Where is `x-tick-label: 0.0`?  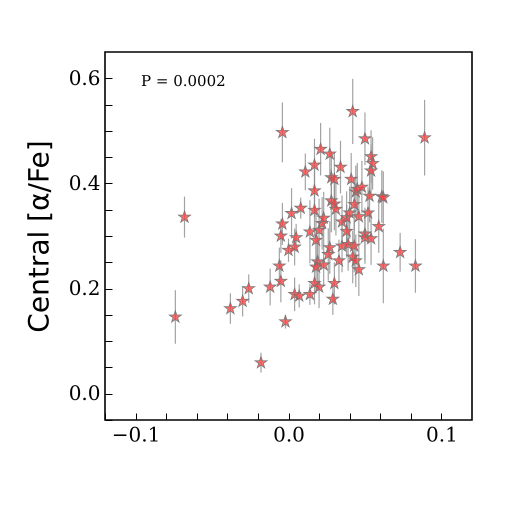
x-tick-label: 0.0 is located at coordinates (289, 434).